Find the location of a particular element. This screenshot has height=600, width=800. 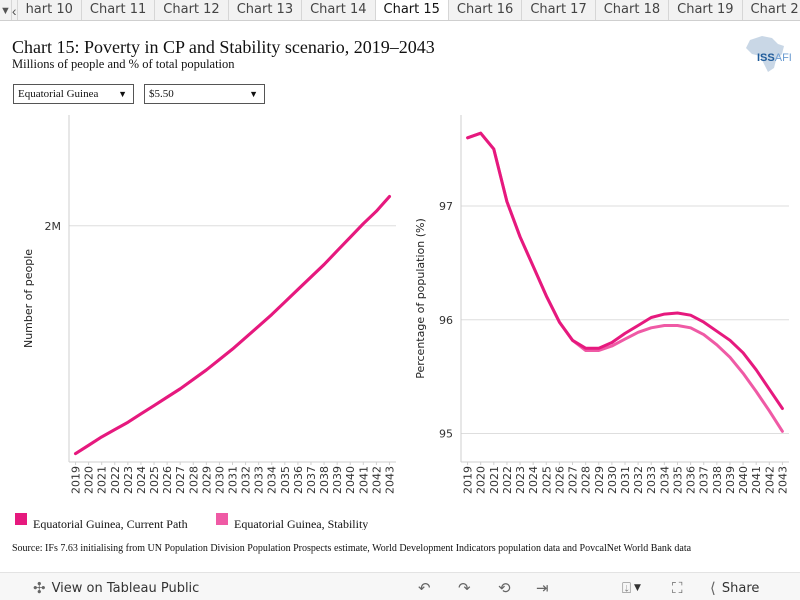

threshold-select: $5.50 ▼ is located at coordinates (204, 94).